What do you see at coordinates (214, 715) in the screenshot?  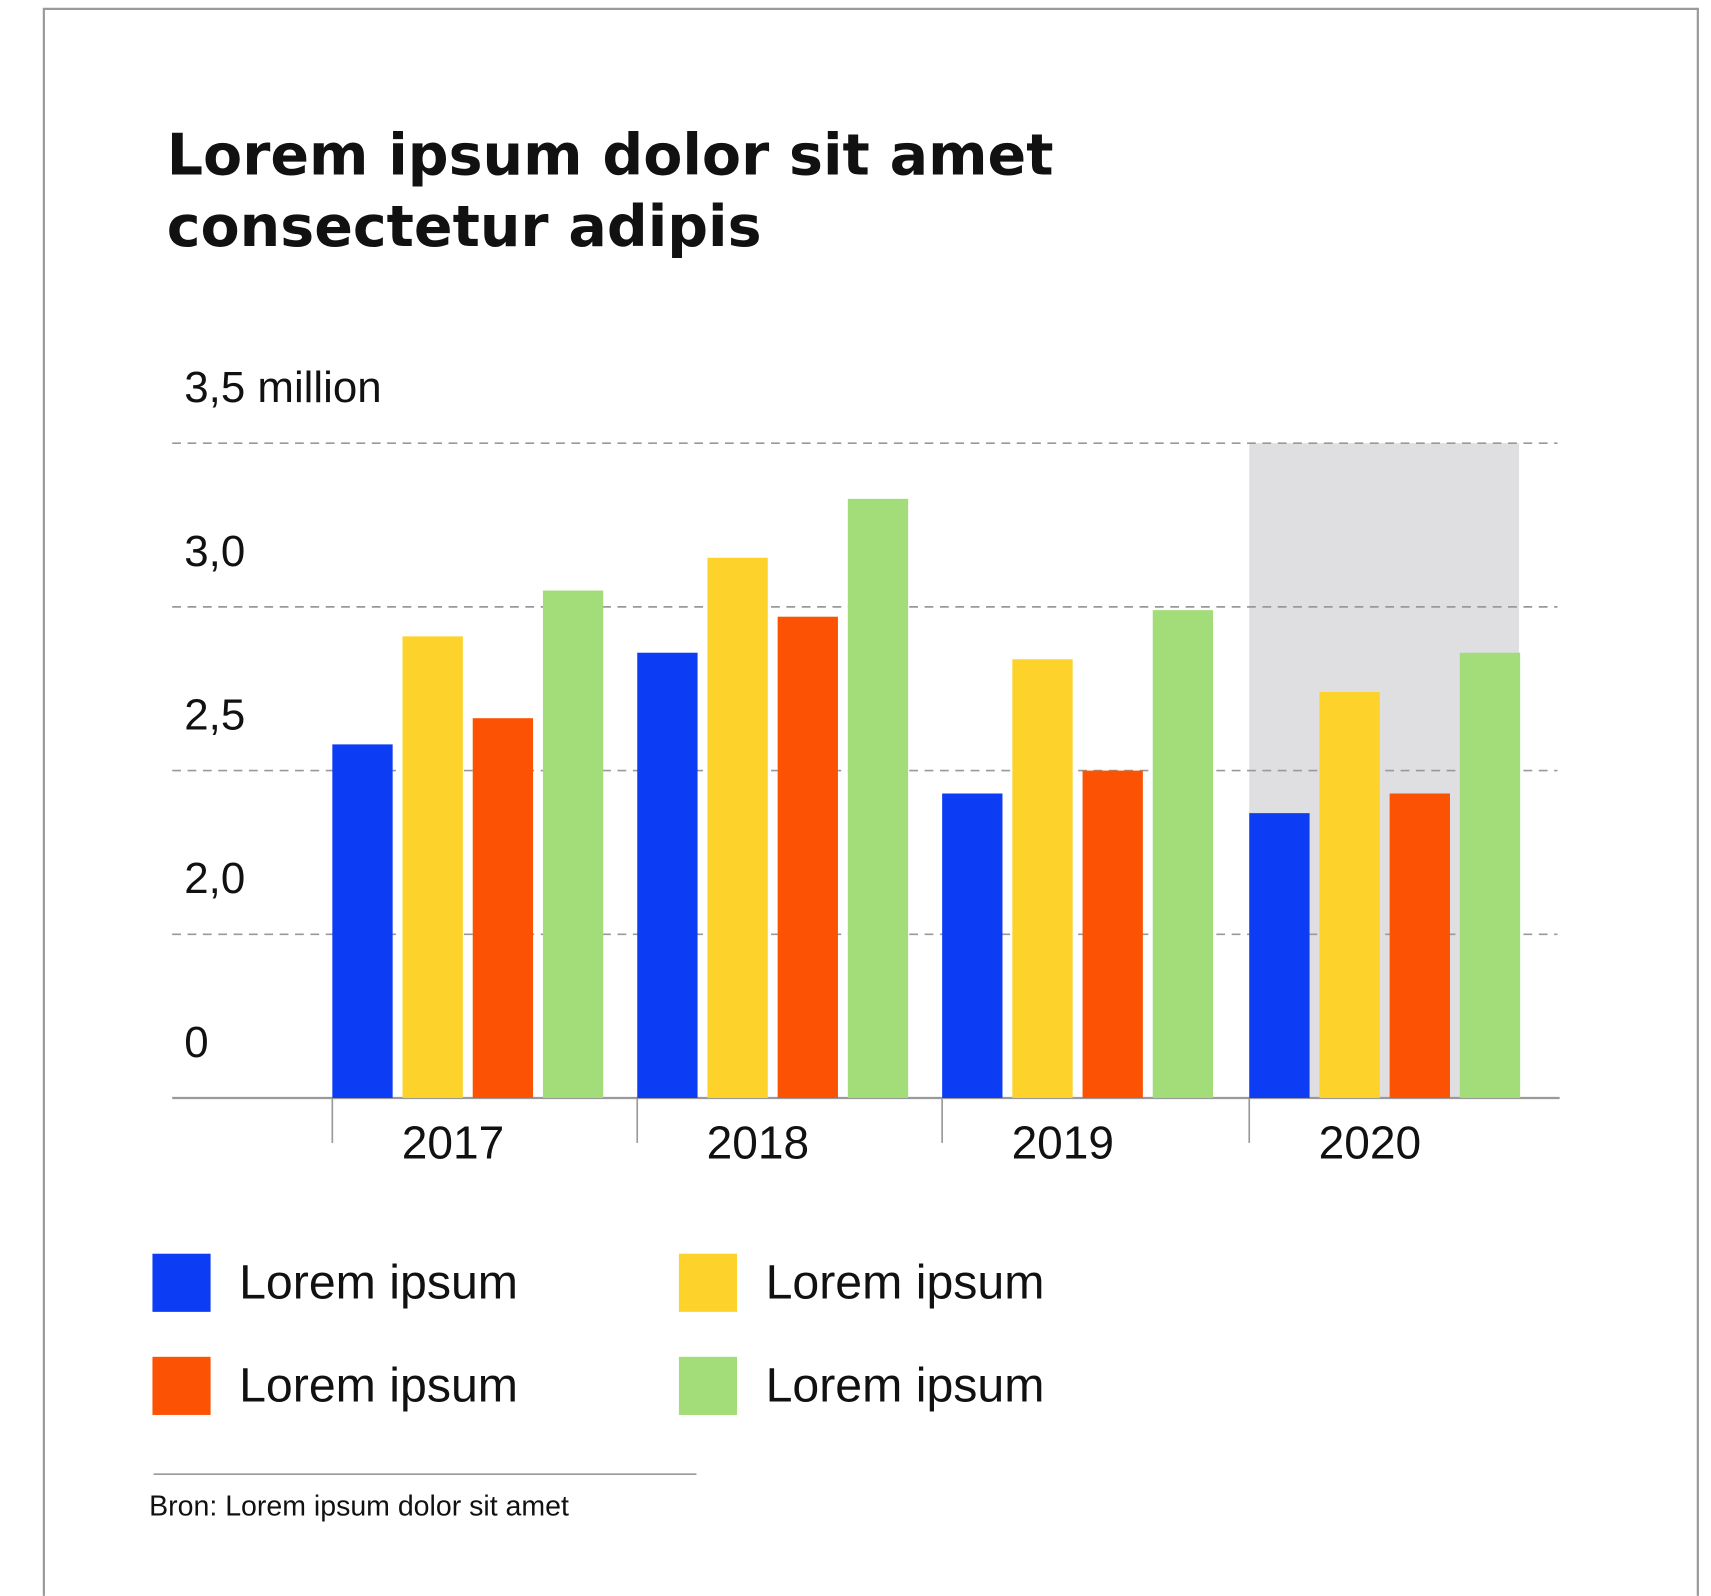 I see `y-tick-label: 2,5` at bounding box center [214, 715].